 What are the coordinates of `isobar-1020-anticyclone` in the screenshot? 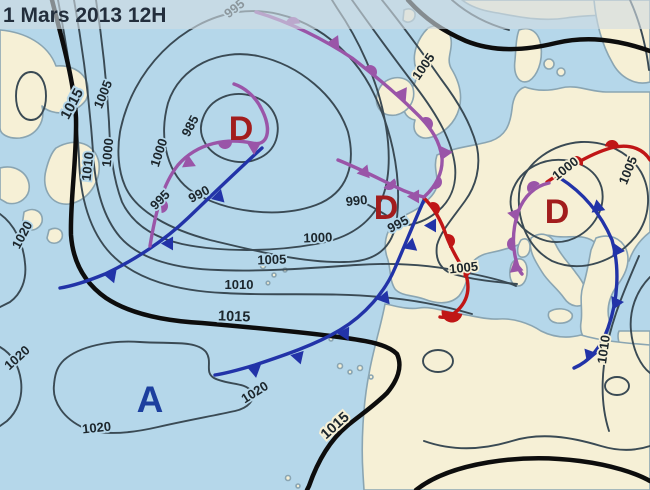 It's located at (153, 387).